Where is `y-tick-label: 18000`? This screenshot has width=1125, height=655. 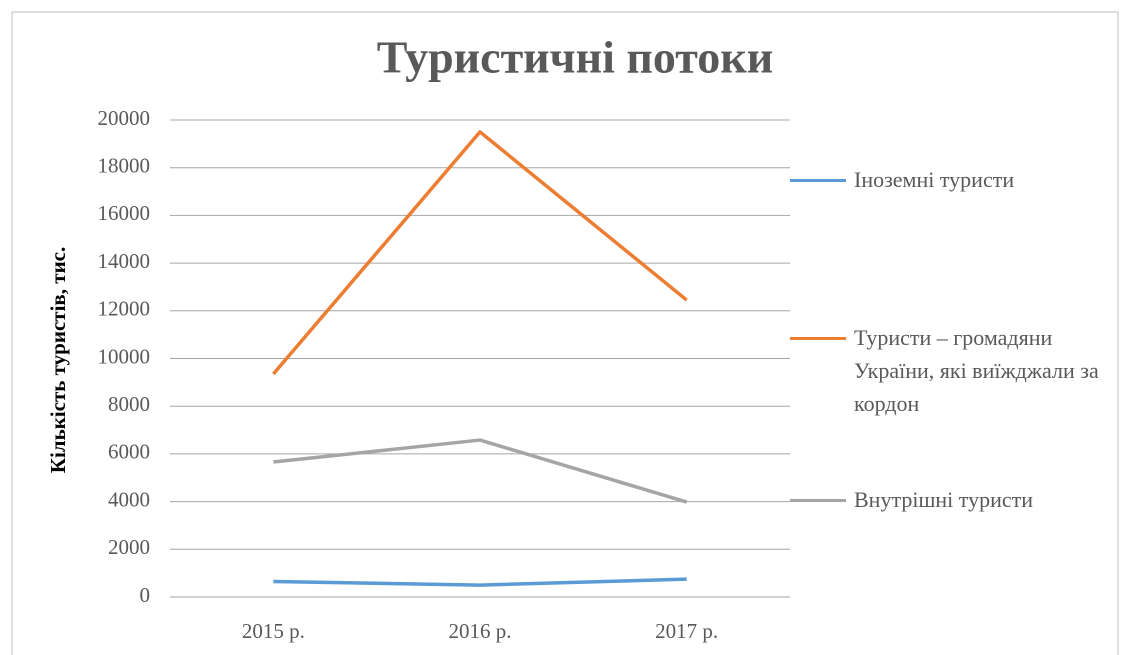
y-tick-label: 18000 is located at coordinates (124, 166).